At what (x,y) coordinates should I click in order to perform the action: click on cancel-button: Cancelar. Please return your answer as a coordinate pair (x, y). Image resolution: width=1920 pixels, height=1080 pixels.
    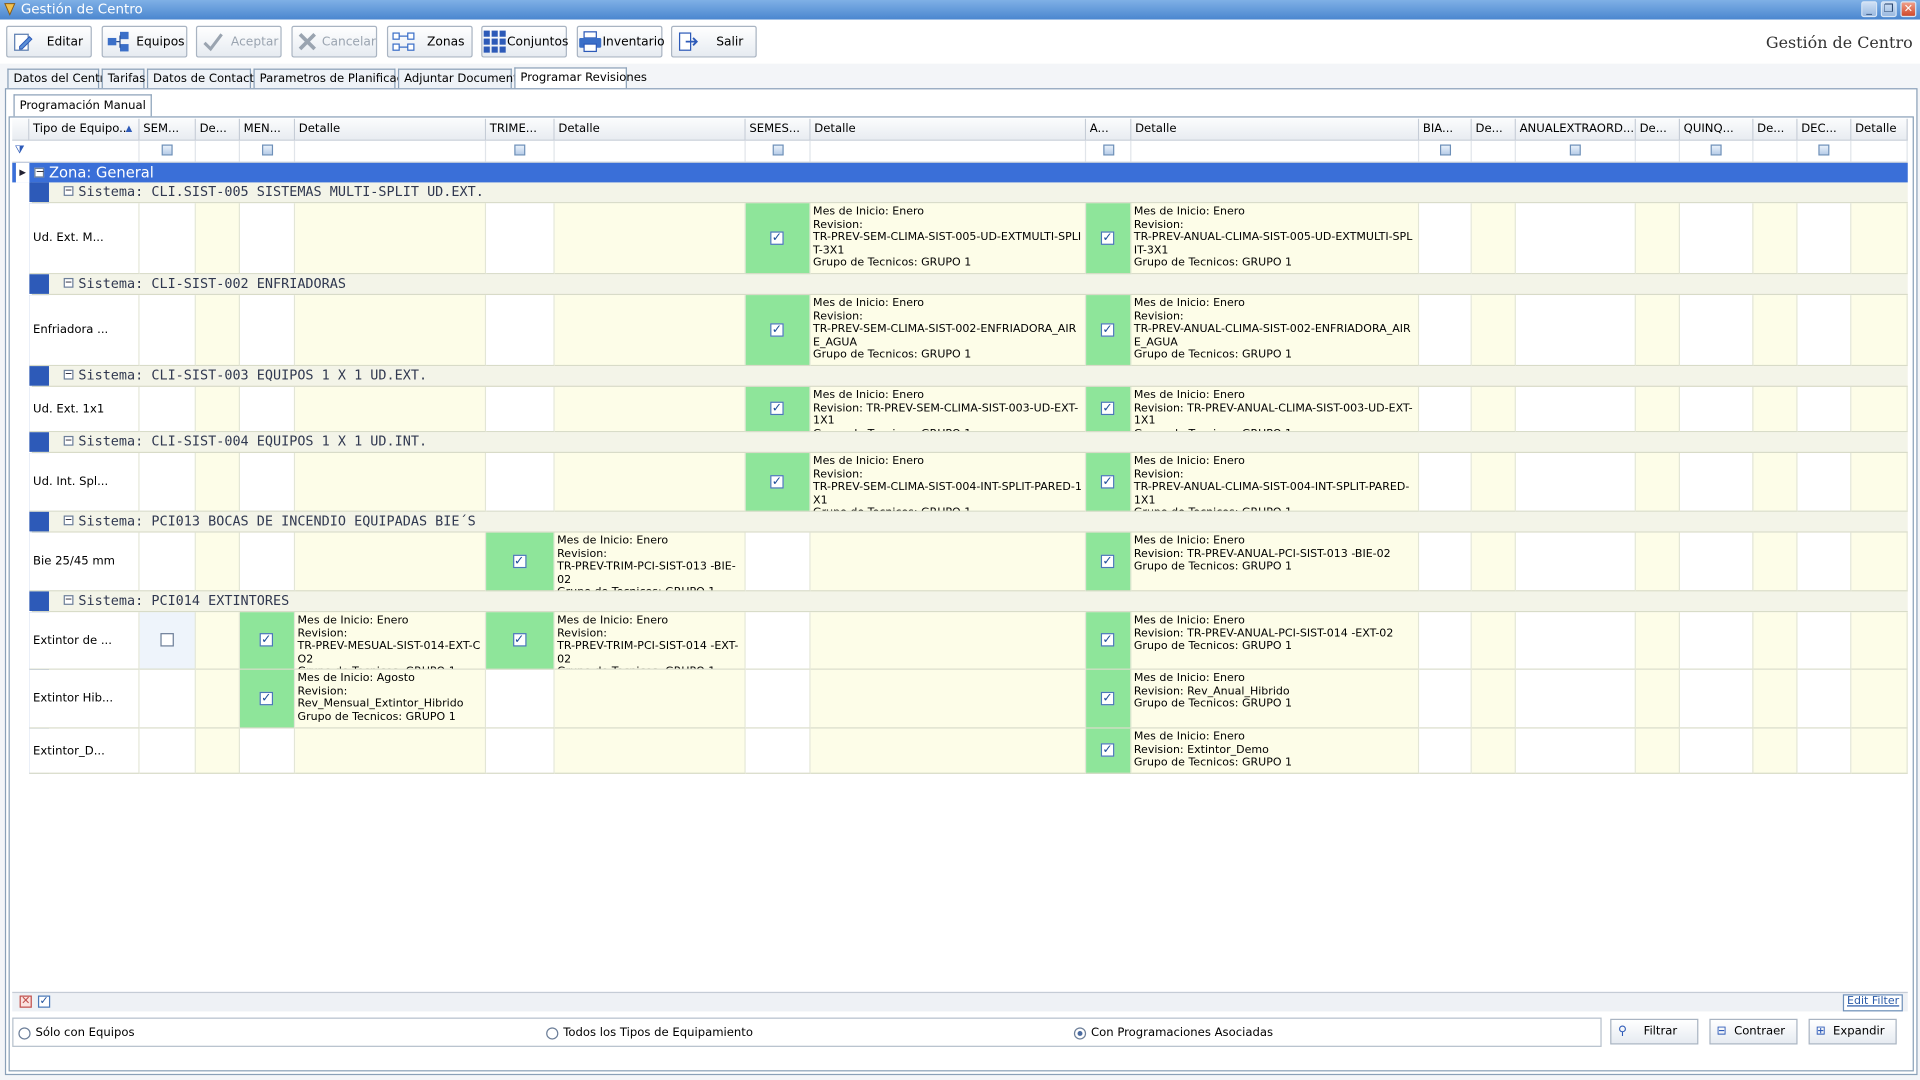
    Looking at the image, I should click on (334, 41).